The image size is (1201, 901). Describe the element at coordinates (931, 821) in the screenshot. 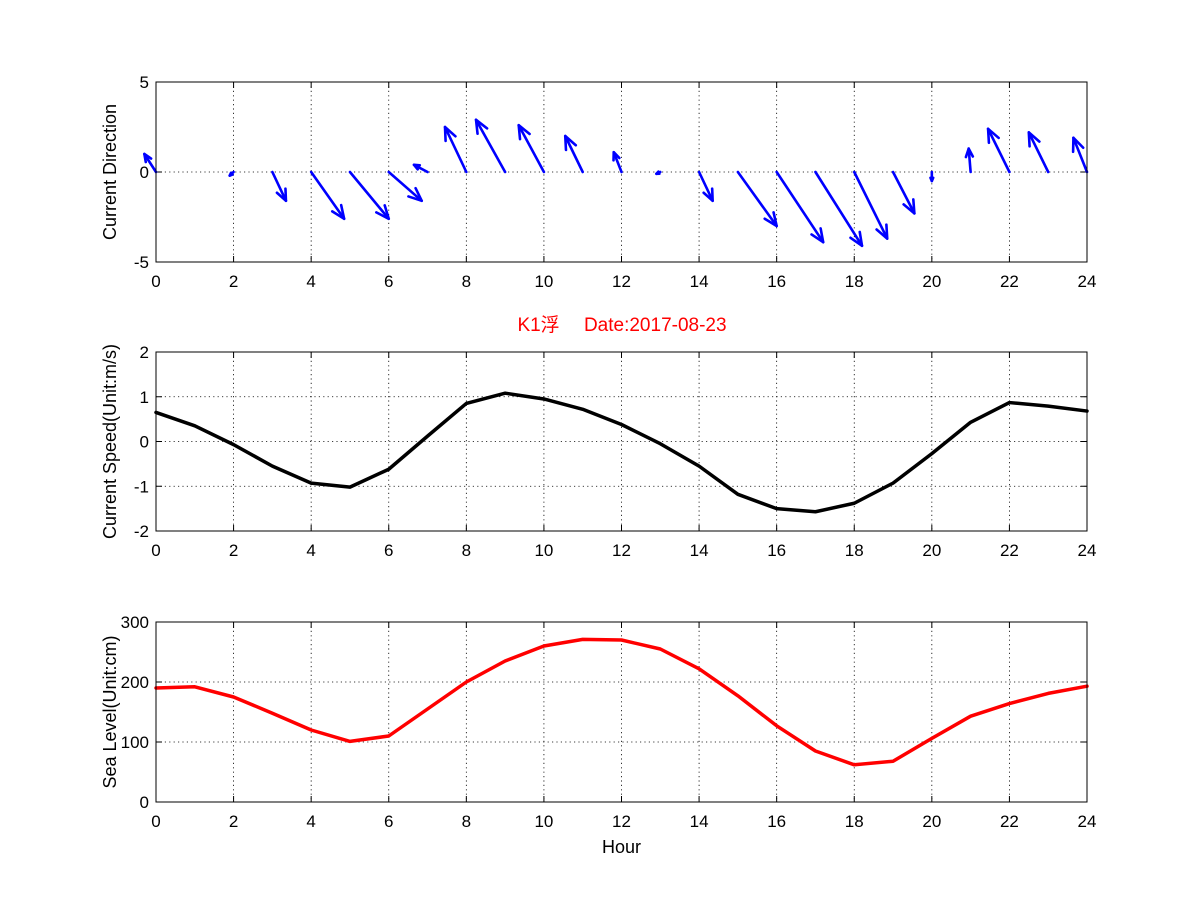

I see `x-tick-label: 20` at that location.